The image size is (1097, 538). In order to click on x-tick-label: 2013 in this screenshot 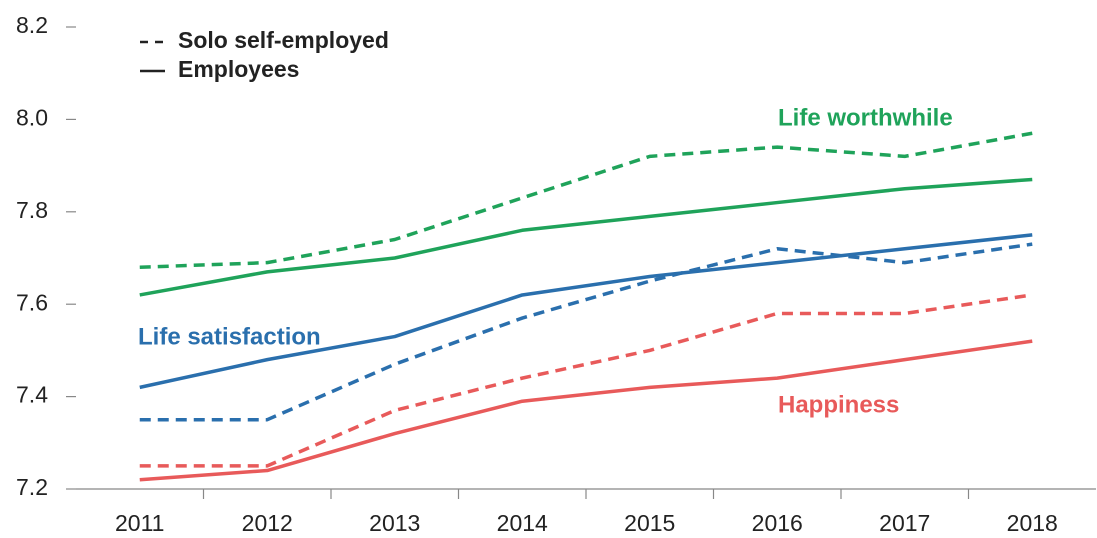, I will do `click(394, 523)`.